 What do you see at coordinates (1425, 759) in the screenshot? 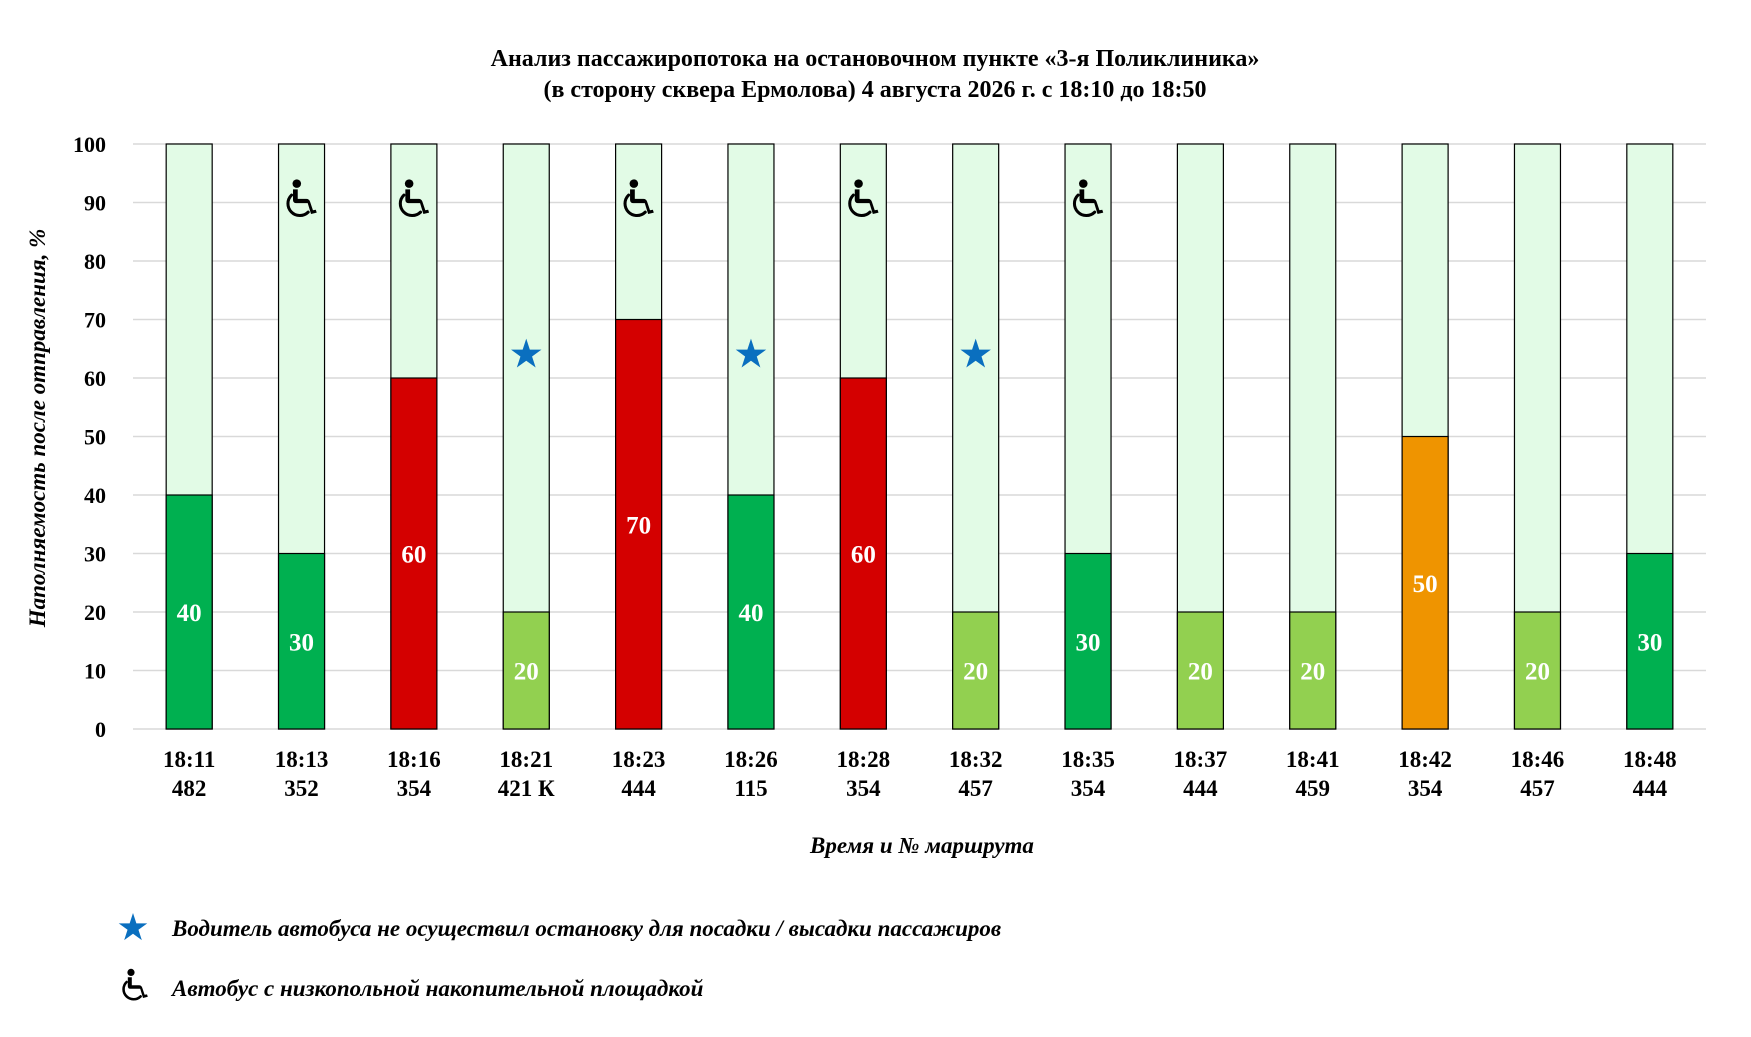
I see `x-tick-time: 18:42` at bounding box center [1425, 759].